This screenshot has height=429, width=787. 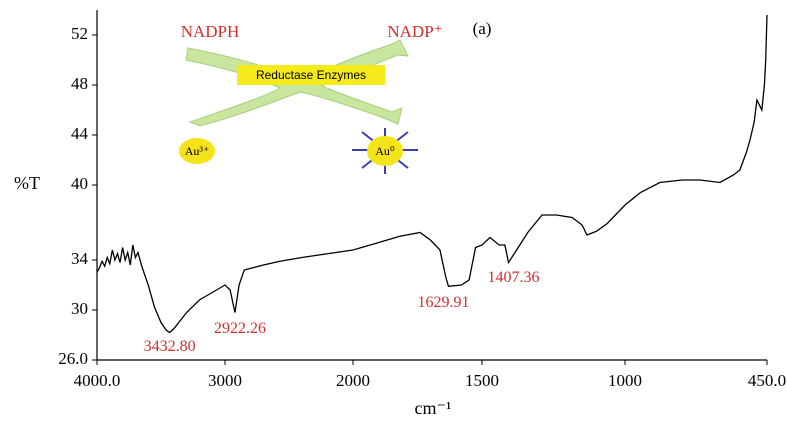 I want to click on enzyme-box, so click(x=311, y=75).